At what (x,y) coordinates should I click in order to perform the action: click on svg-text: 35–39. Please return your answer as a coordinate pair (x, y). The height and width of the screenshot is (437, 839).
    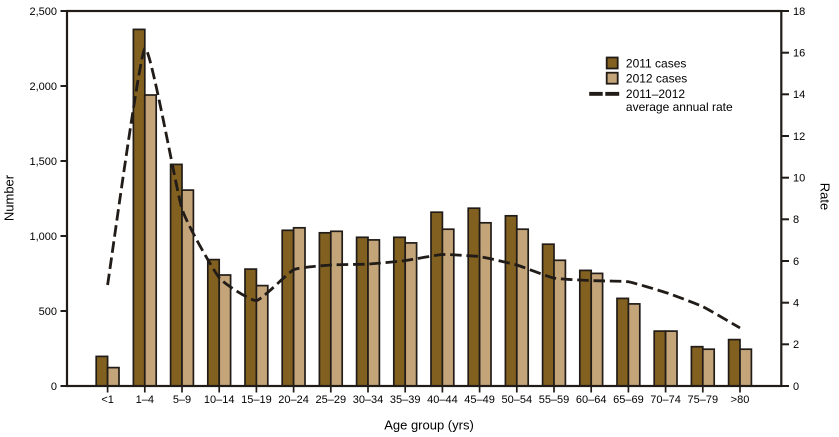
    Looking at the image, I should click on (405, 400).